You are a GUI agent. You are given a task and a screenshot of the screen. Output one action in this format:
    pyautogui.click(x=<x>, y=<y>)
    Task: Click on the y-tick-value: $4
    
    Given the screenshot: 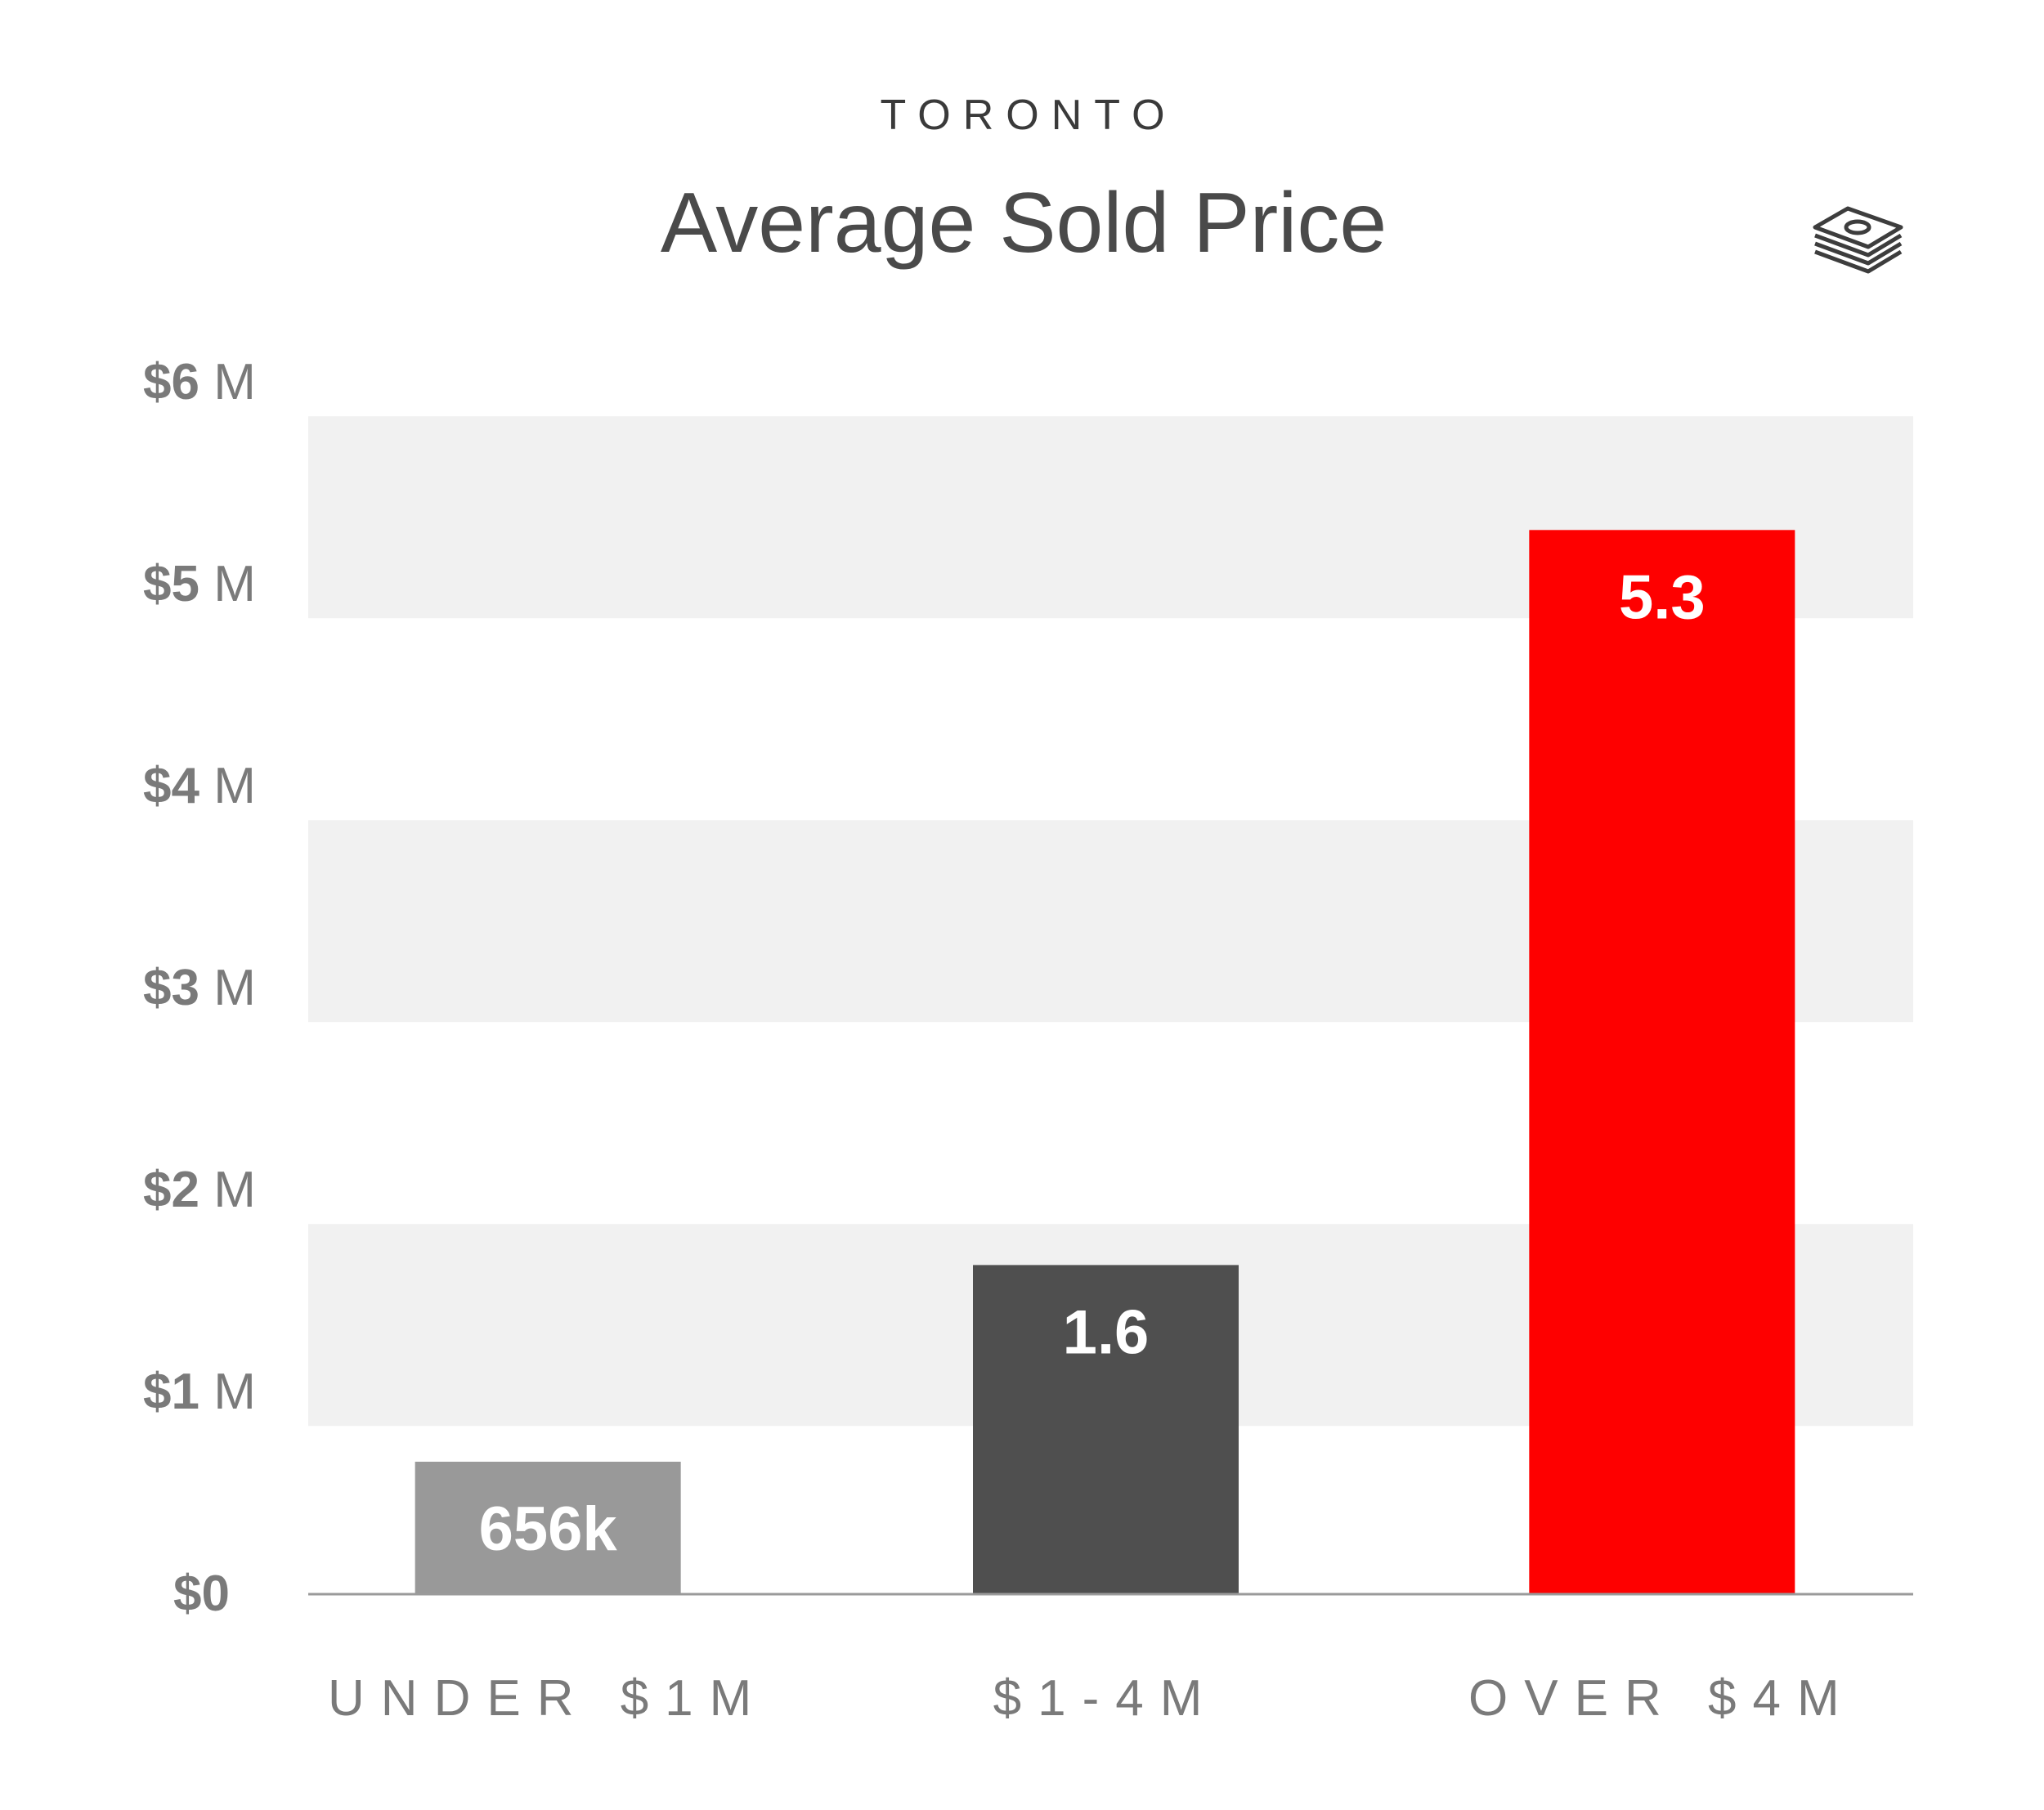 What is the action you would take?
    pyautogui.click(x=171, y=786)
    